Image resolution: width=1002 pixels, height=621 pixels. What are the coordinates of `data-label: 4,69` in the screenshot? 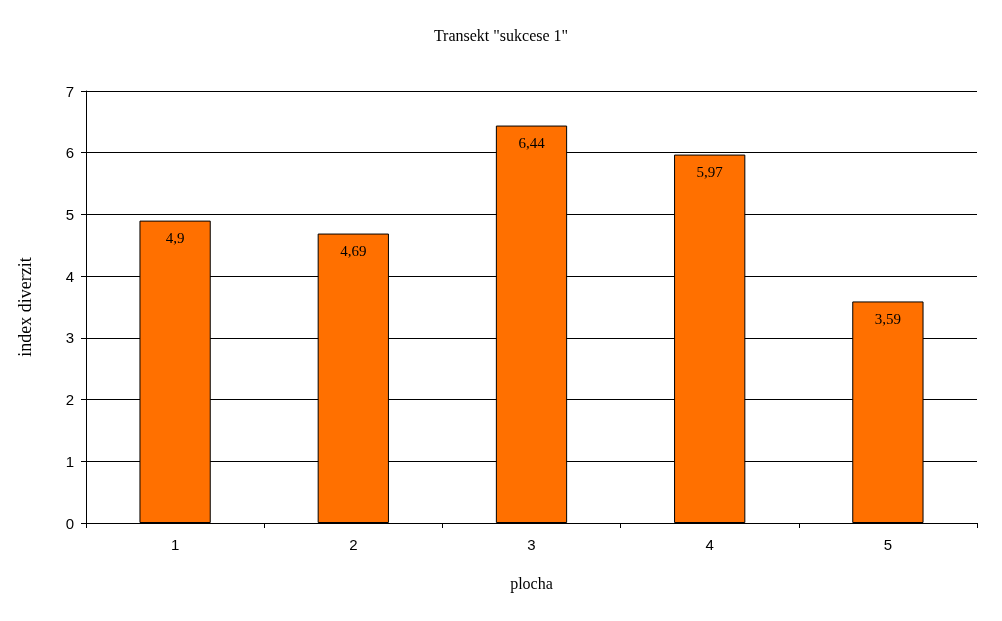 It's located at (353, 251).